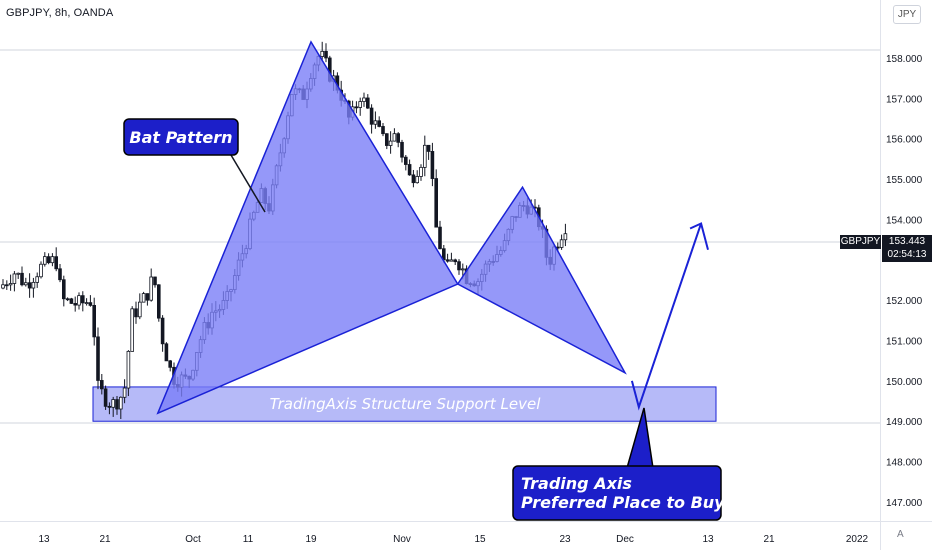 This screenshot has width=932, height=555. Describe the element at coordinates (576, 483) in the screenshot. I see `buy-callout-line1: Trading Axis` at that location.